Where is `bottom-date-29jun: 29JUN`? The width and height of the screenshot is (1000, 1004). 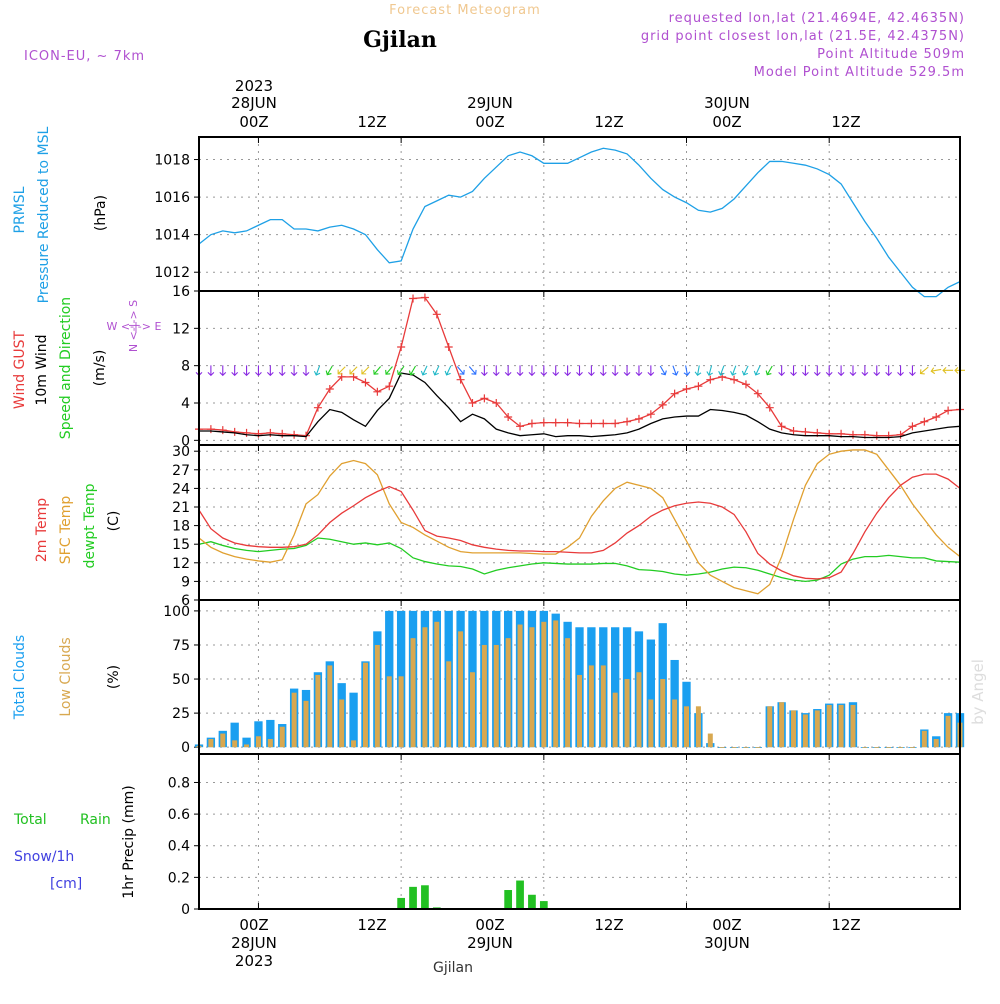 bottom-date-29jun: 29JUN is located at coordinates (490, 943).